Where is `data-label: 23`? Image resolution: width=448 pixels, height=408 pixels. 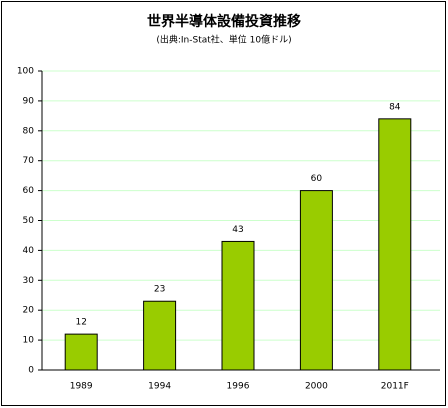
data-label: 23 is located at coordinates (159, 290).